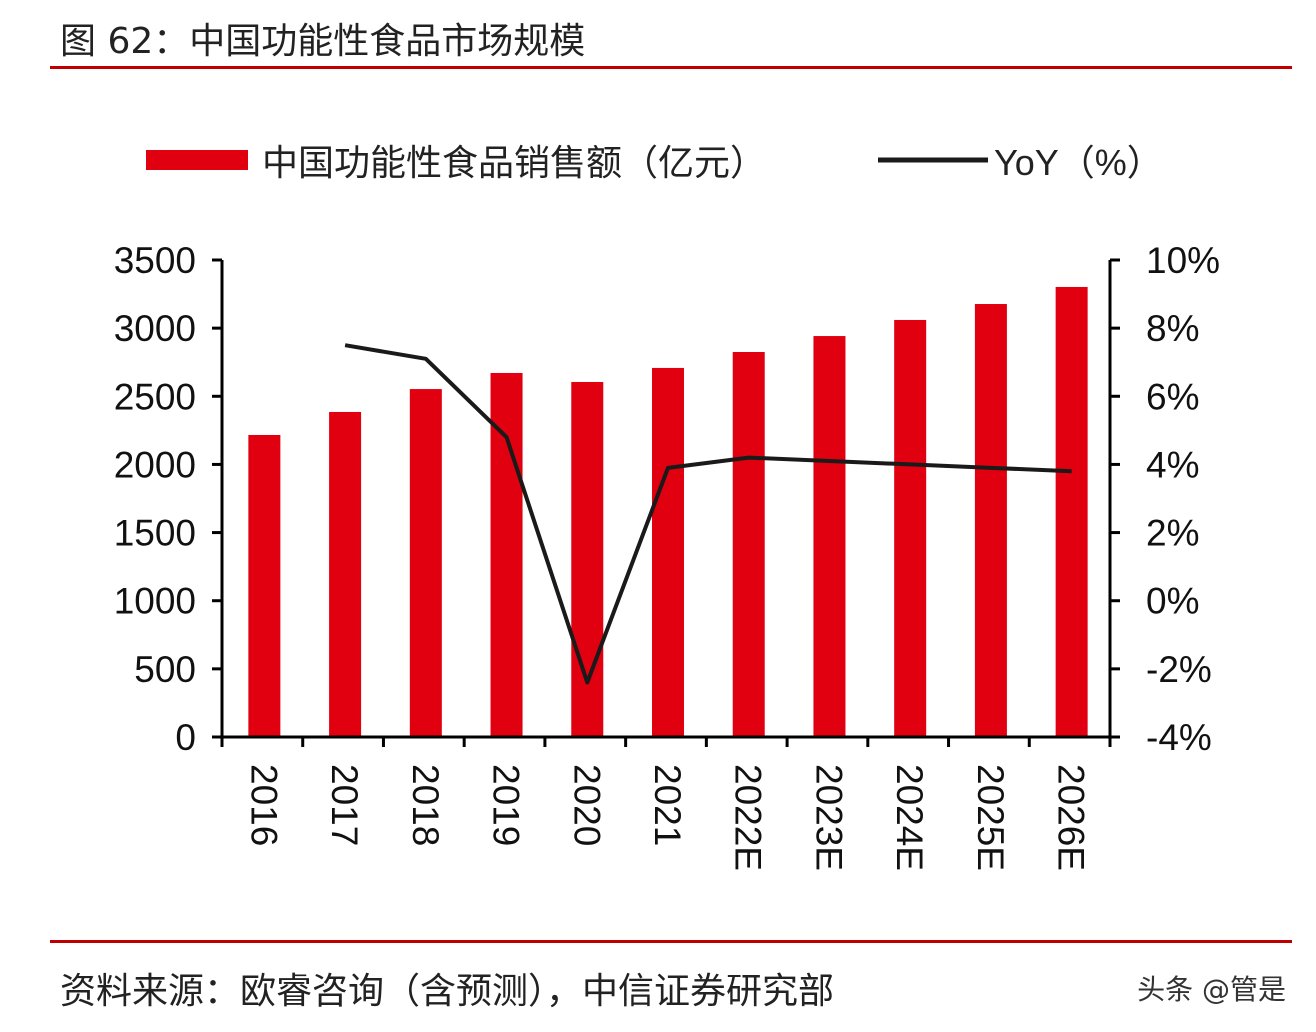 This screenshot has height=1032, width=1316. Describe the element at coordinates (1071, 817) in the screenshot. I see `x-tick-label: 2026E` at that location.